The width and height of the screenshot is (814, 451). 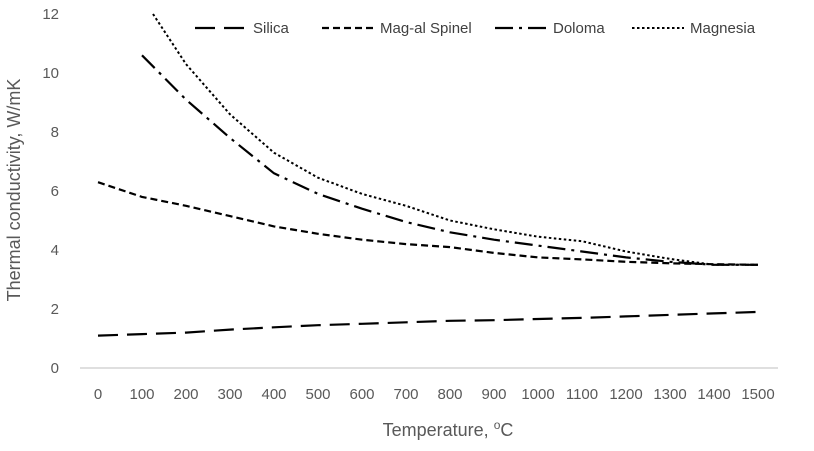 I want to click on x-tick-label: 1400, so click(x=713, y=394).